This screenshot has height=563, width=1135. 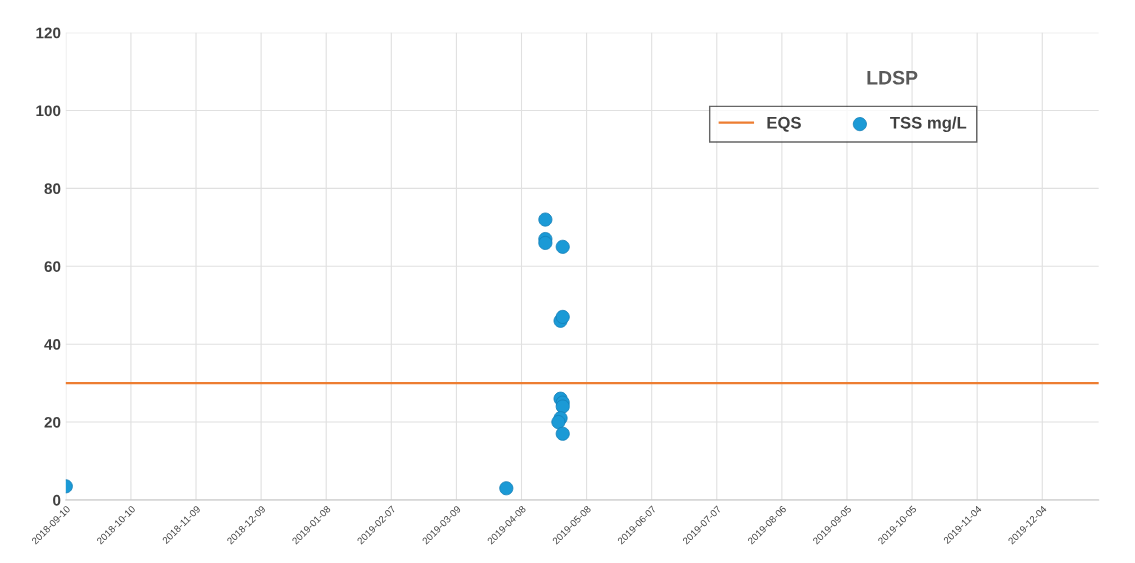 I want to click on text: LDSP, so click(x=892, y=77).